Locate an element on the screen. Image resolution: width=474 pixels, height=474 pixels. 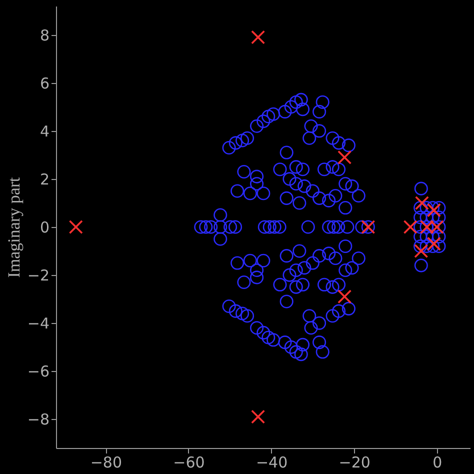
y-tick-label: 0 is located at coordinates (45, 227).